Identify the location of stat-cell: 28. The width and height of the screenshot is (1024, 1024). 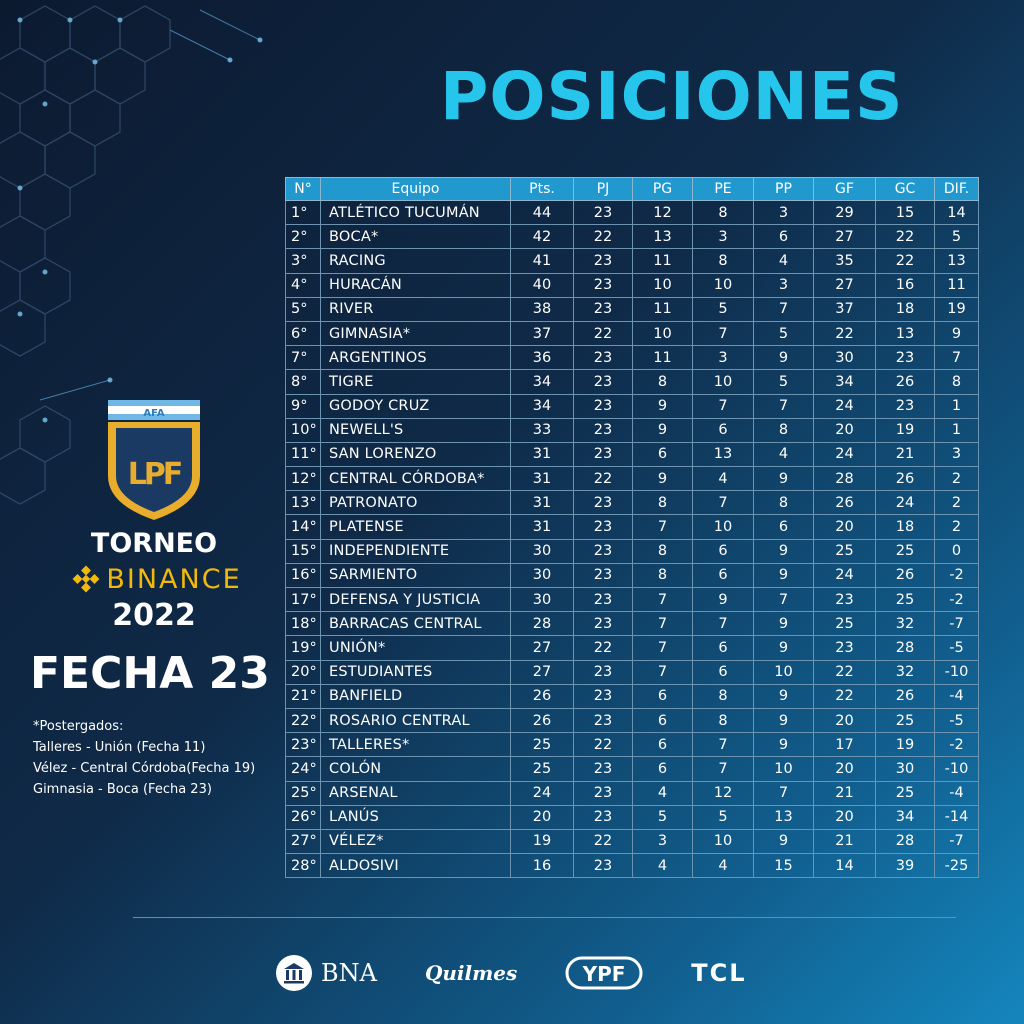
(844, 479).